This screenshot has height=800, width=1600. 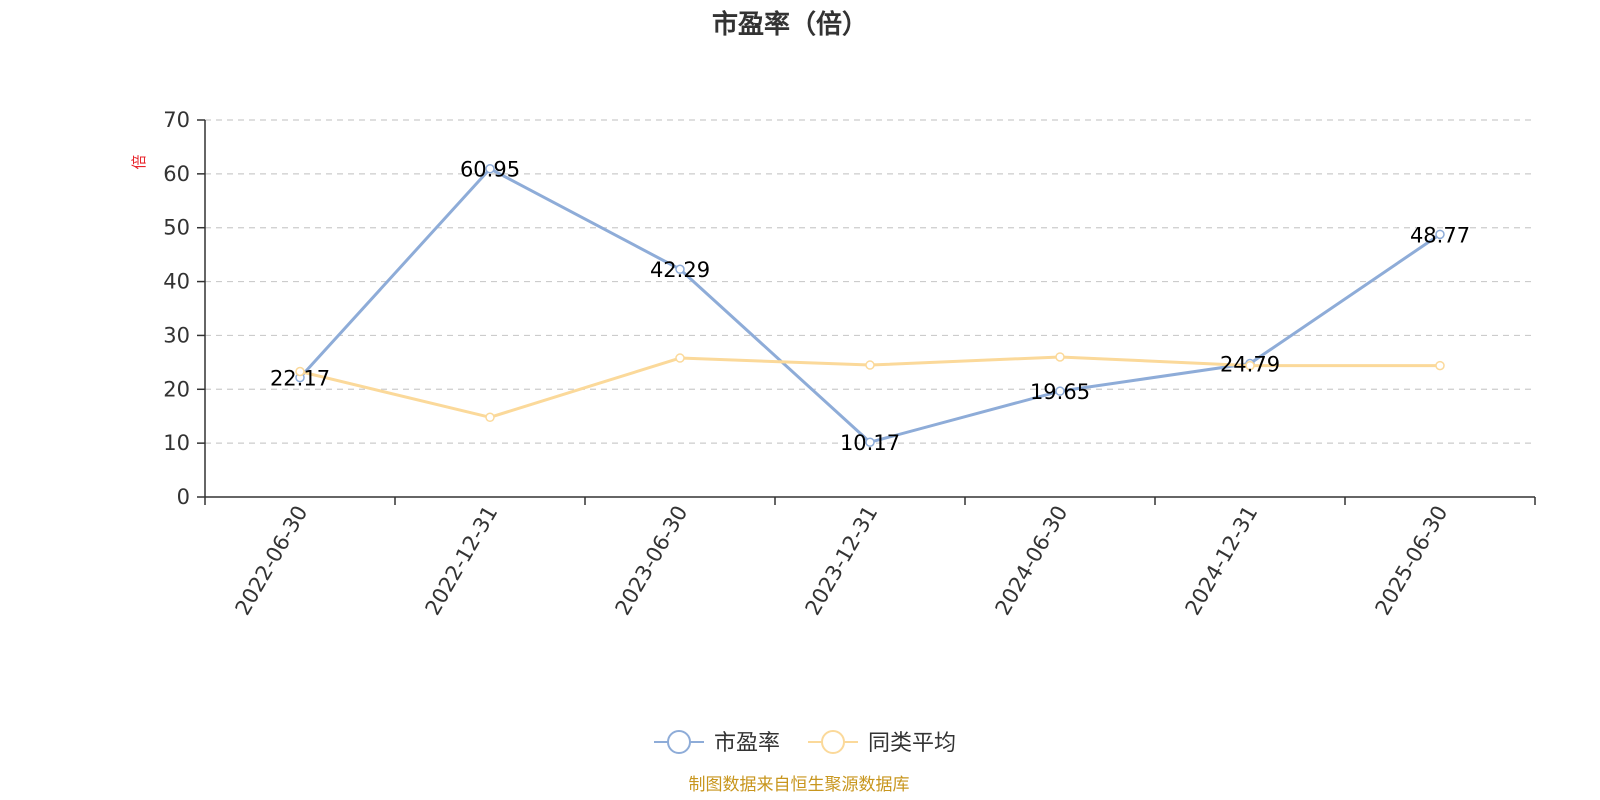 What do you see at coordinates (176, 335) in the screenshot?
I see `y-tick-label: 30` at bounding box center [176, 335].